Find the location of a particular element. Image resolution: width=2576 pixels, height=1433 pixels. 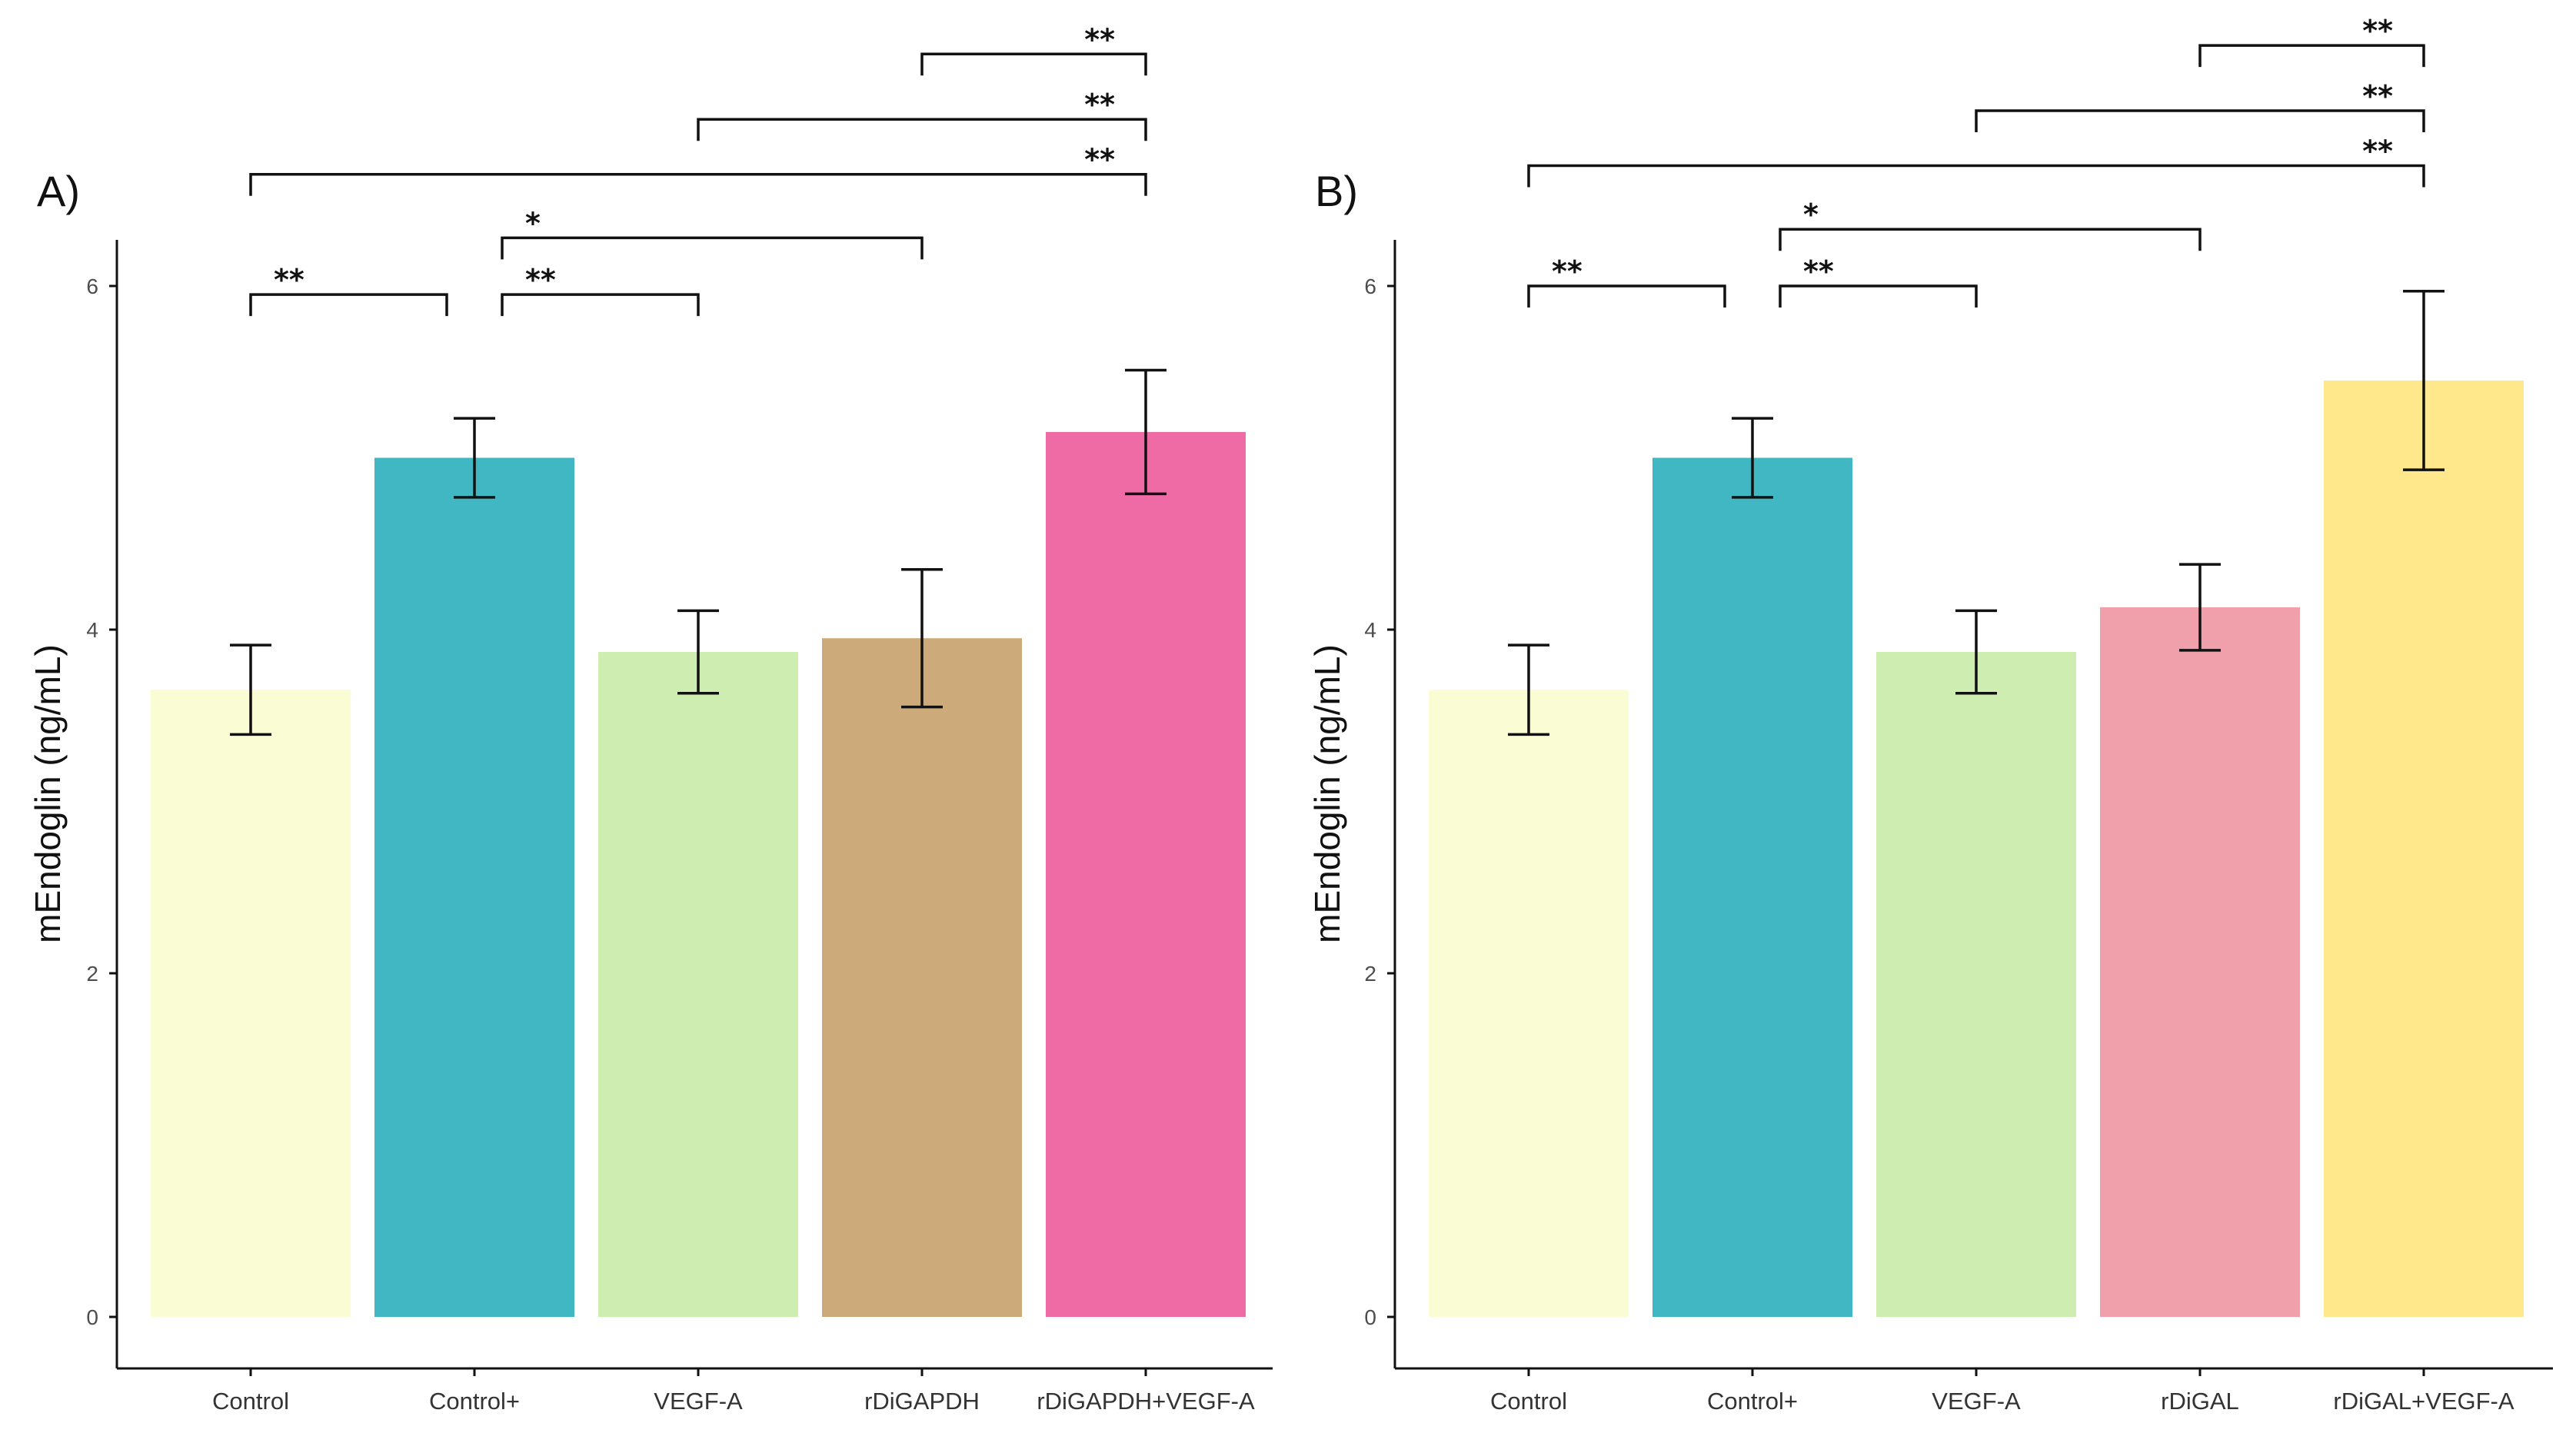

x-tick-label: rDiGAL+VEGF-A is located at coordinates (2423, 1401).